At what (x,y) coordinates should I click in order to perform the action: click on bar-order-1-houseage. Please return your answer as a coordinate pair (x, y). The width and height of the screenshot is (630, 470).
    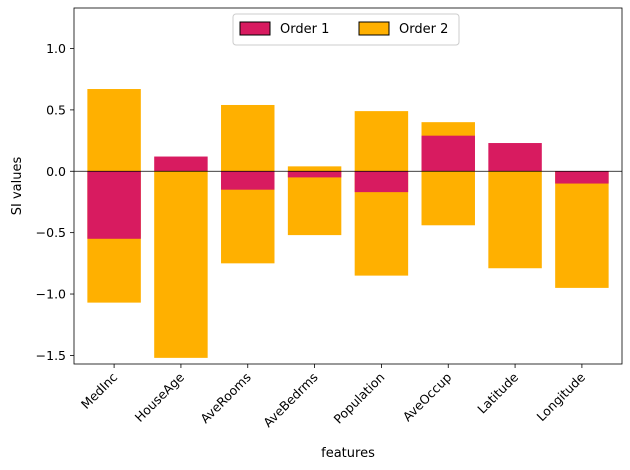
    Looking at the image, I should click on (181, 164).